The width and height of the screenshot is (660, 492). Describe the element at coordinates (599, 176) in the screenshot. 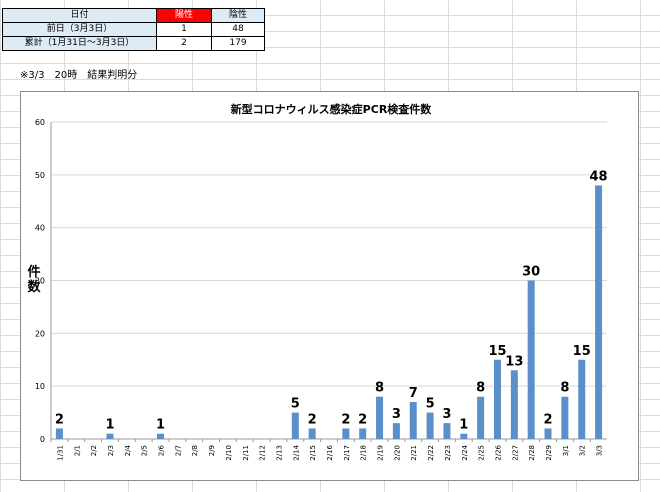

I see `data-label: 48` at that location.